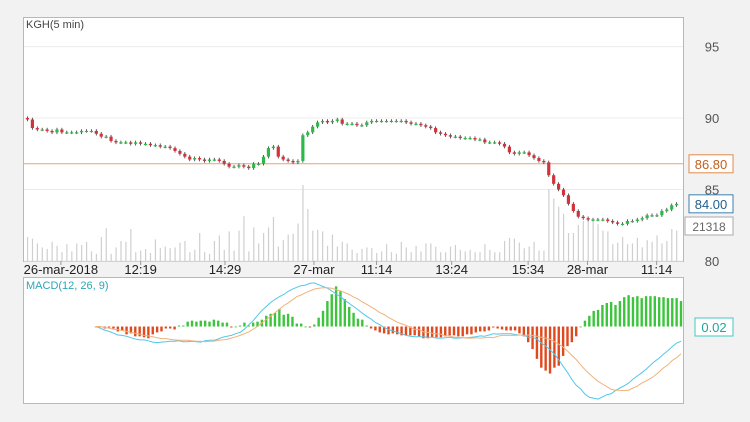 This screenshot has height=422, width=750. I want to click on macd-last-value: 0.02, so click(713, 327).